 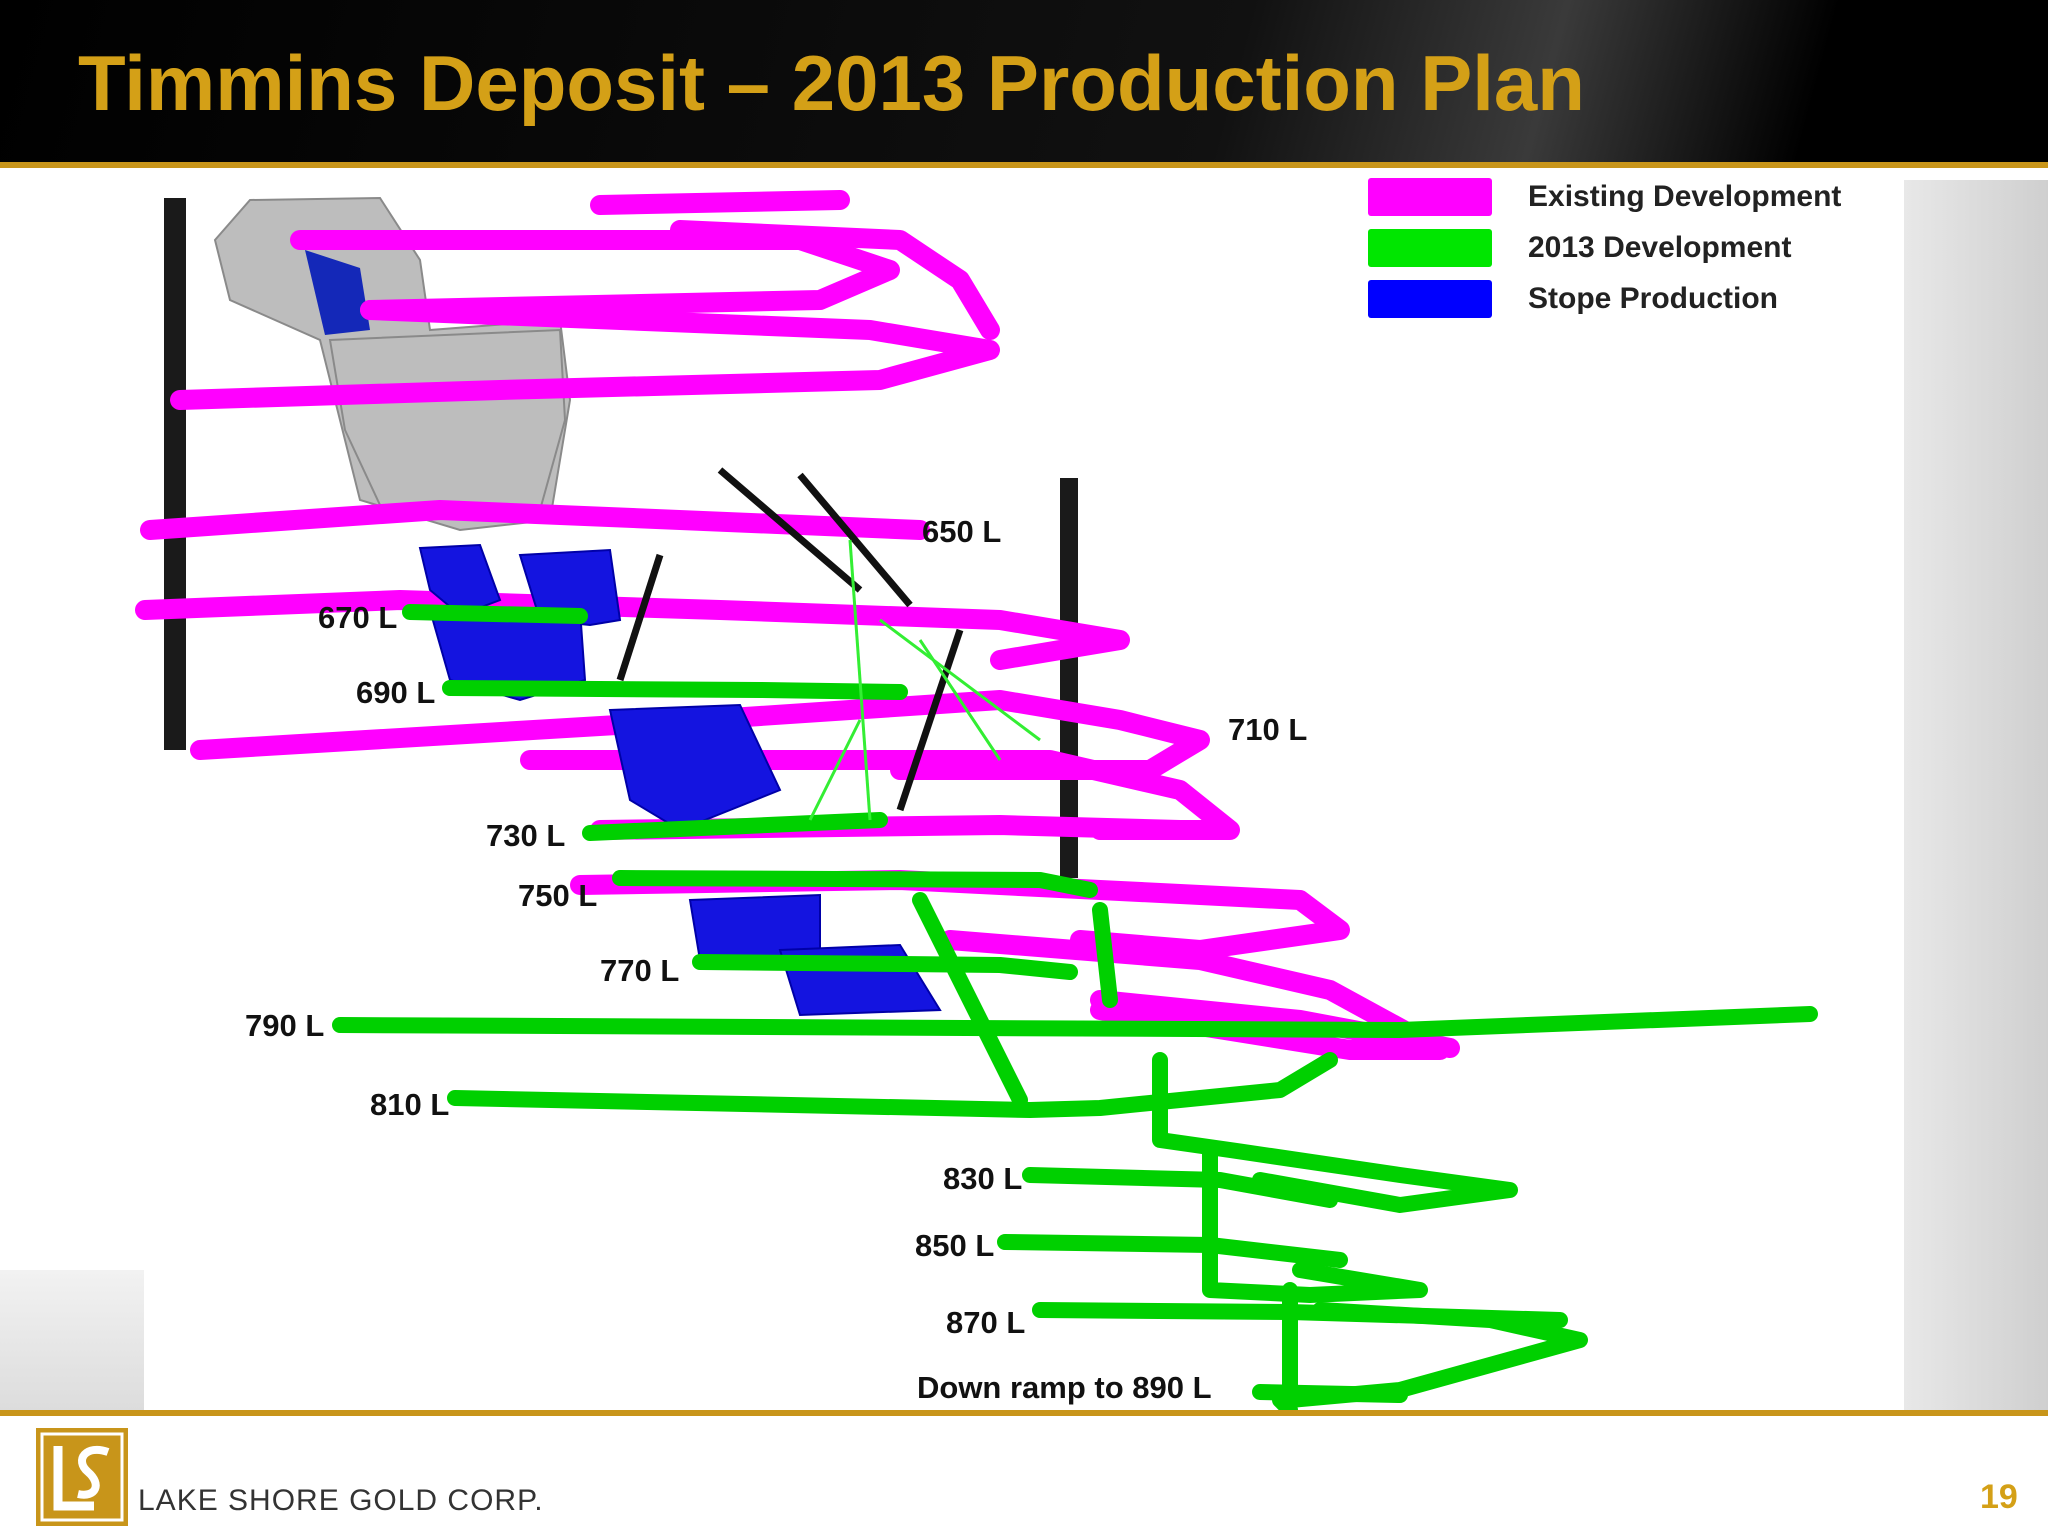 I want to click on header-divider, so click(x=1024, y=165).